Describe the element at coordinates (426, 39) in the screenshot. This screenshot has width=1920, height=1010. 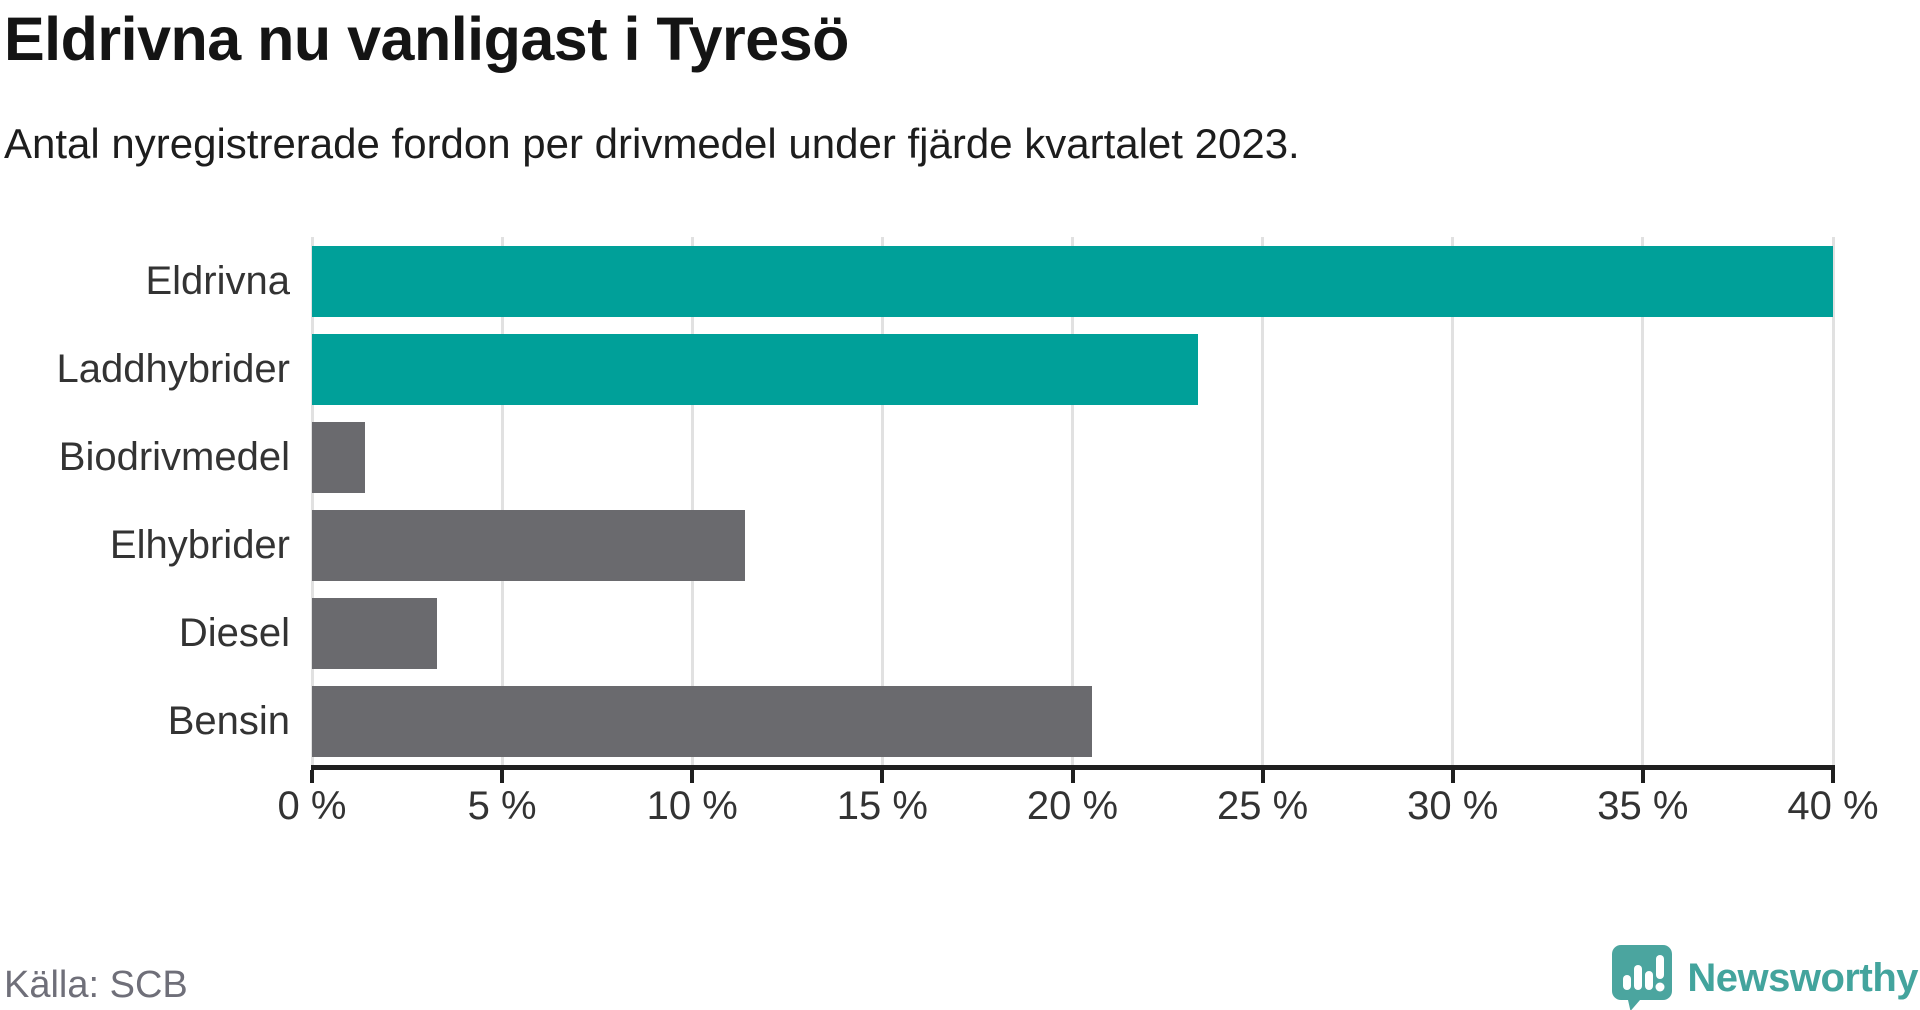
I see `chart-title: Eldrivna nu vanligast i Tyresö` at that location.